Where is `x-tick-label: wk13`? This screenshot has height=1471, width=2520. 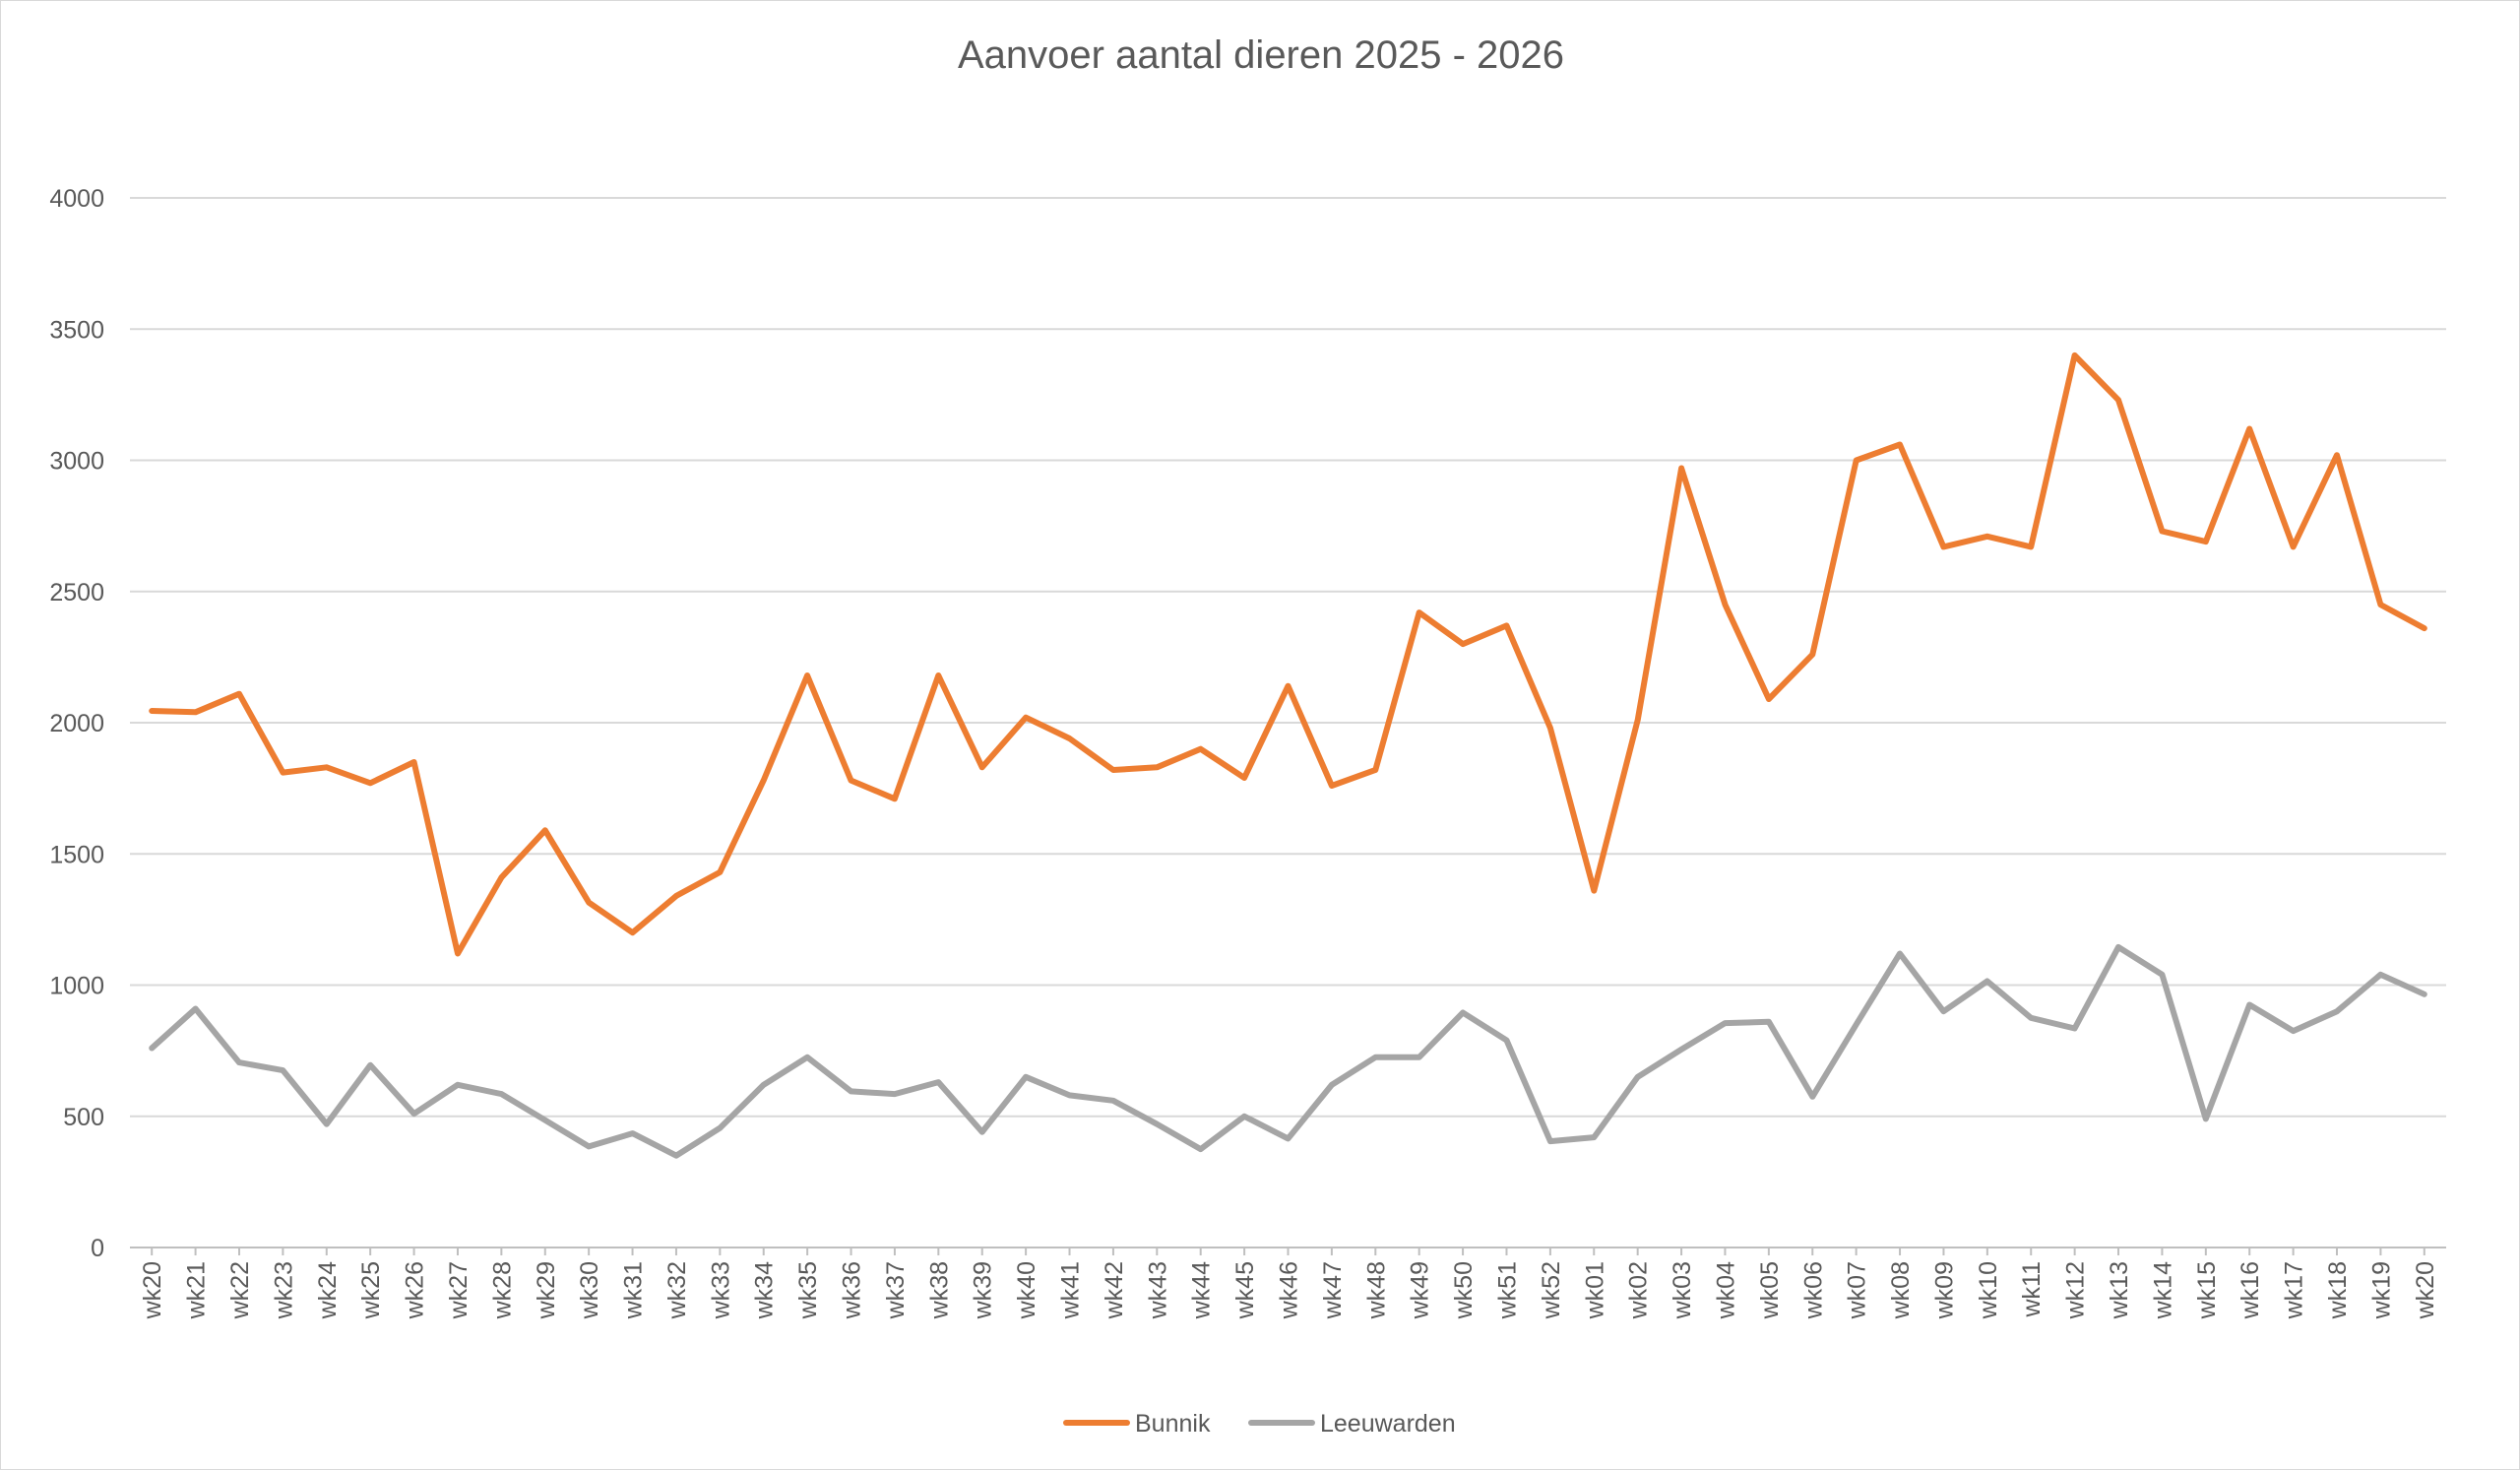 x-tick-label: wk13 is located at coordinates (2119, 1290).